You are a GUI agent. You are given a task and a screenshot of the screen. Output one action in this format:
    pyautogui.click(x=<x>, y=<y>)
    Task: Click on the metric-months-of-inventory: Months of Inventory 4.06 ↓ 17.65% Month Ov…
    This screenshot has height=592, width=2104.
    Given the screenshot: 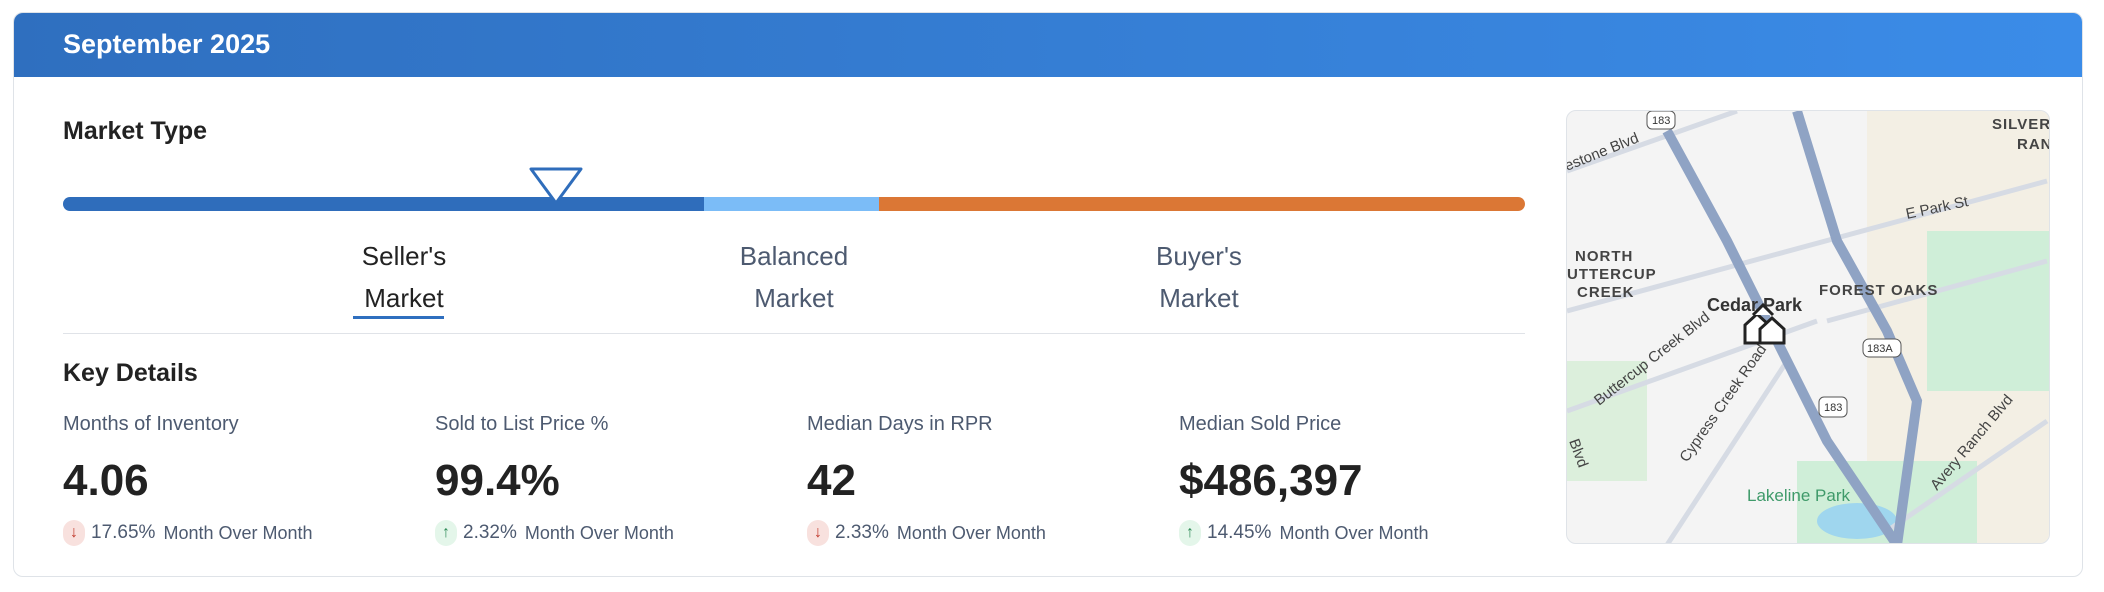 What is the action you would take?
    pyautogui.click(x=188, y=479)
    